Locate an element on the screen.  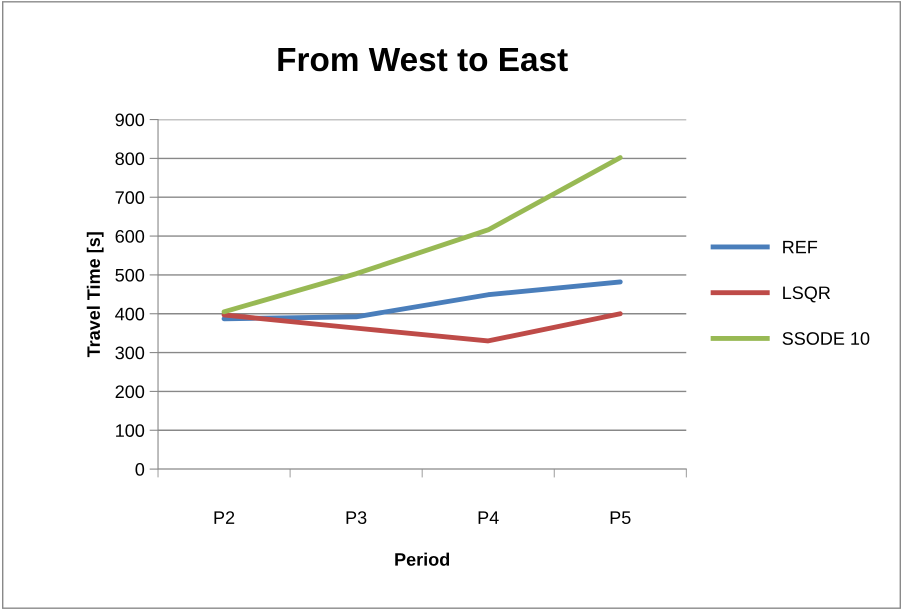
y-tick-label: 500 is located at coordinates (129, 275).